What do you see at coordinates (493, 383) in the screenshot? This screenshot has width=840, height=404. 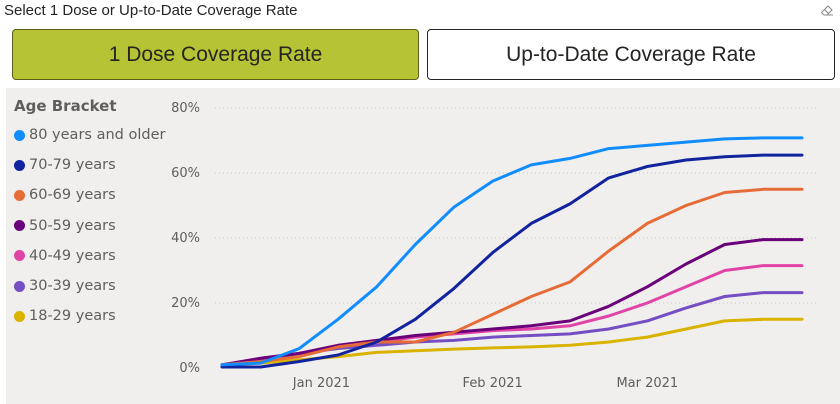 I see `x-tick-label: Feb 2021` at bounding box center [493, 383].